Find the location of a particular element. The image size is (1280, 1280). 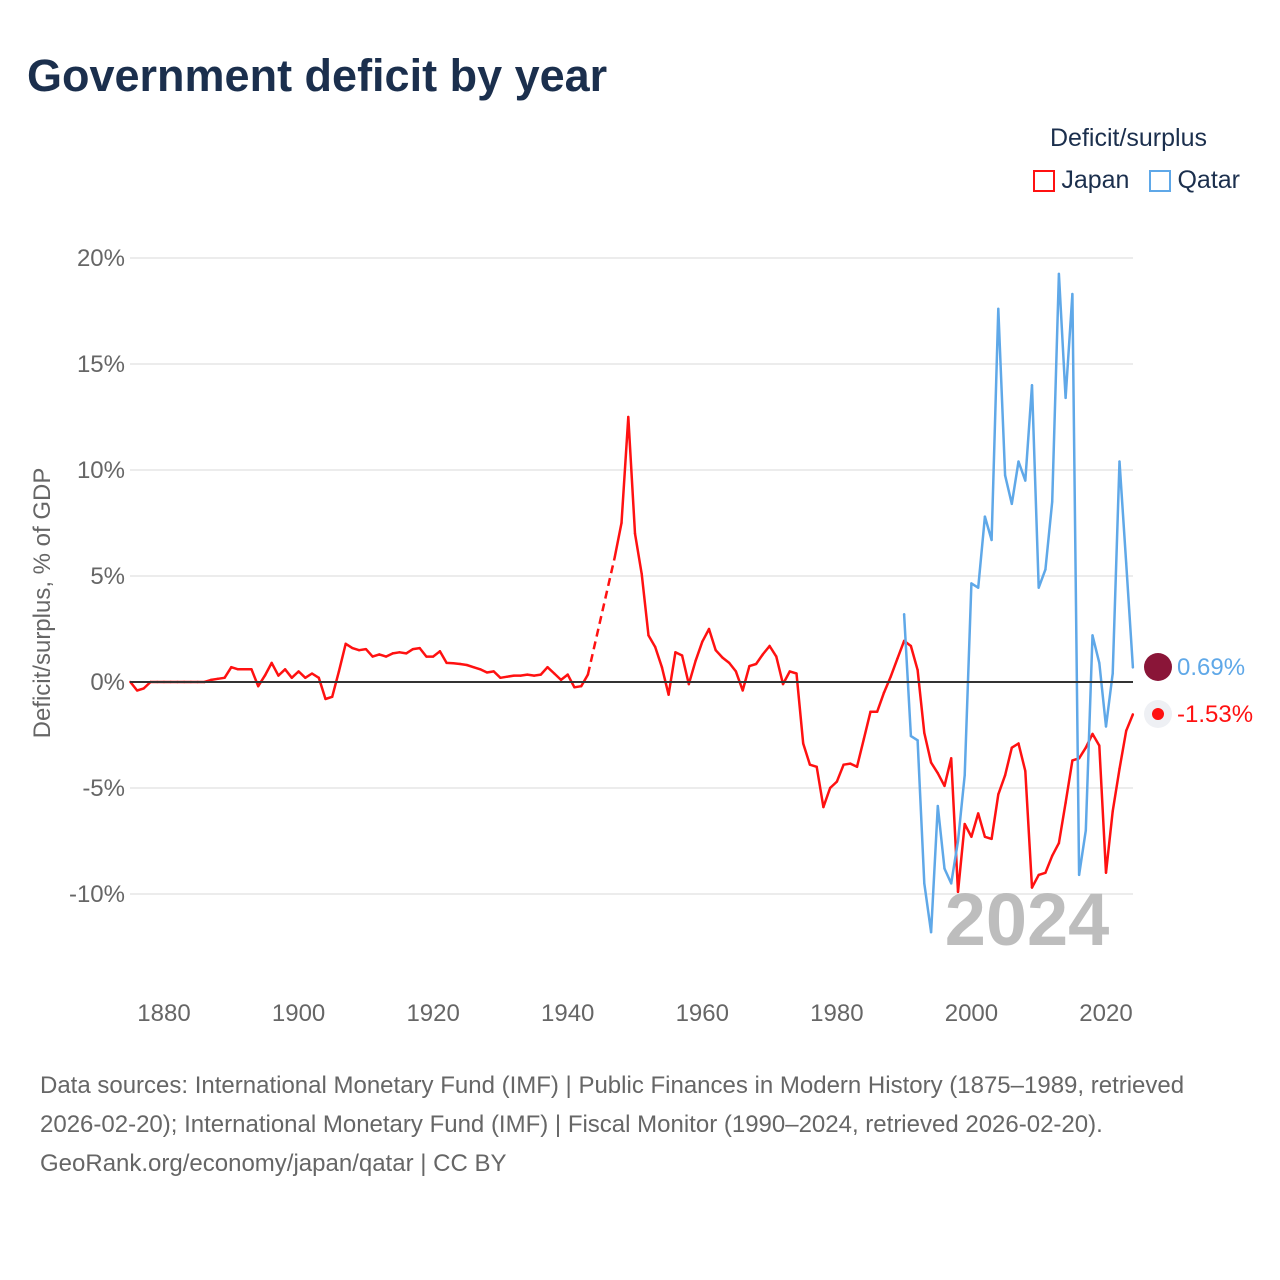

x-tick-label: 1960 is located at coordinates (702, 1013).